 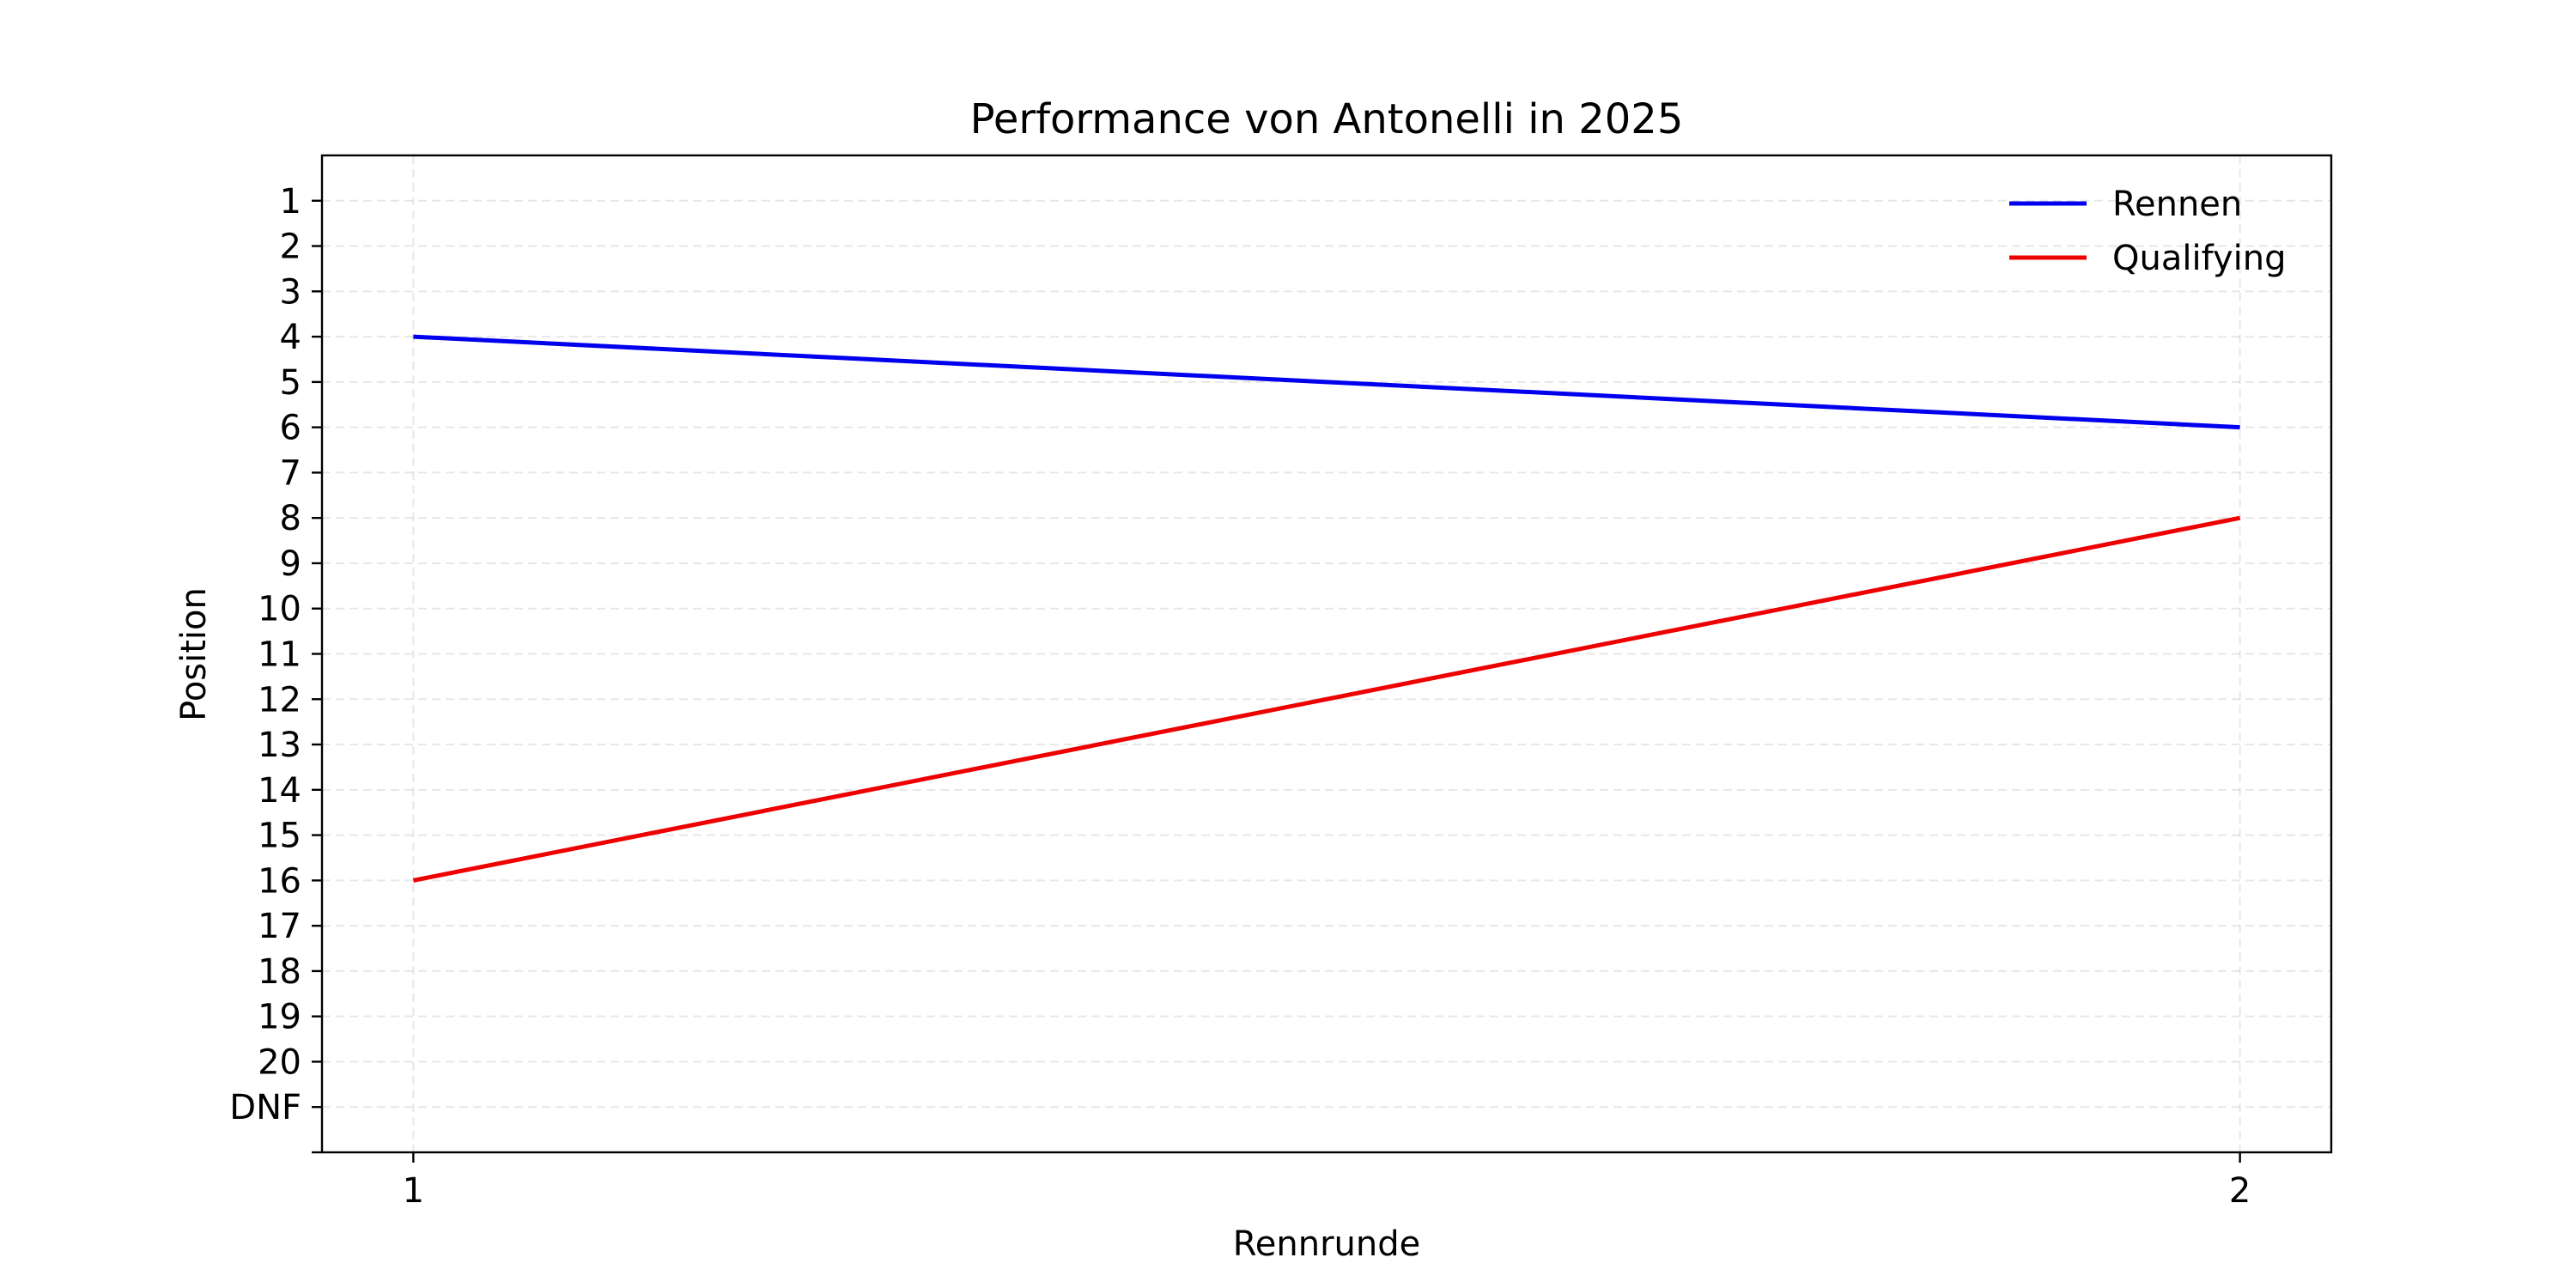 I want to click on y-tick-label: 10, so click(x=280, y=609).